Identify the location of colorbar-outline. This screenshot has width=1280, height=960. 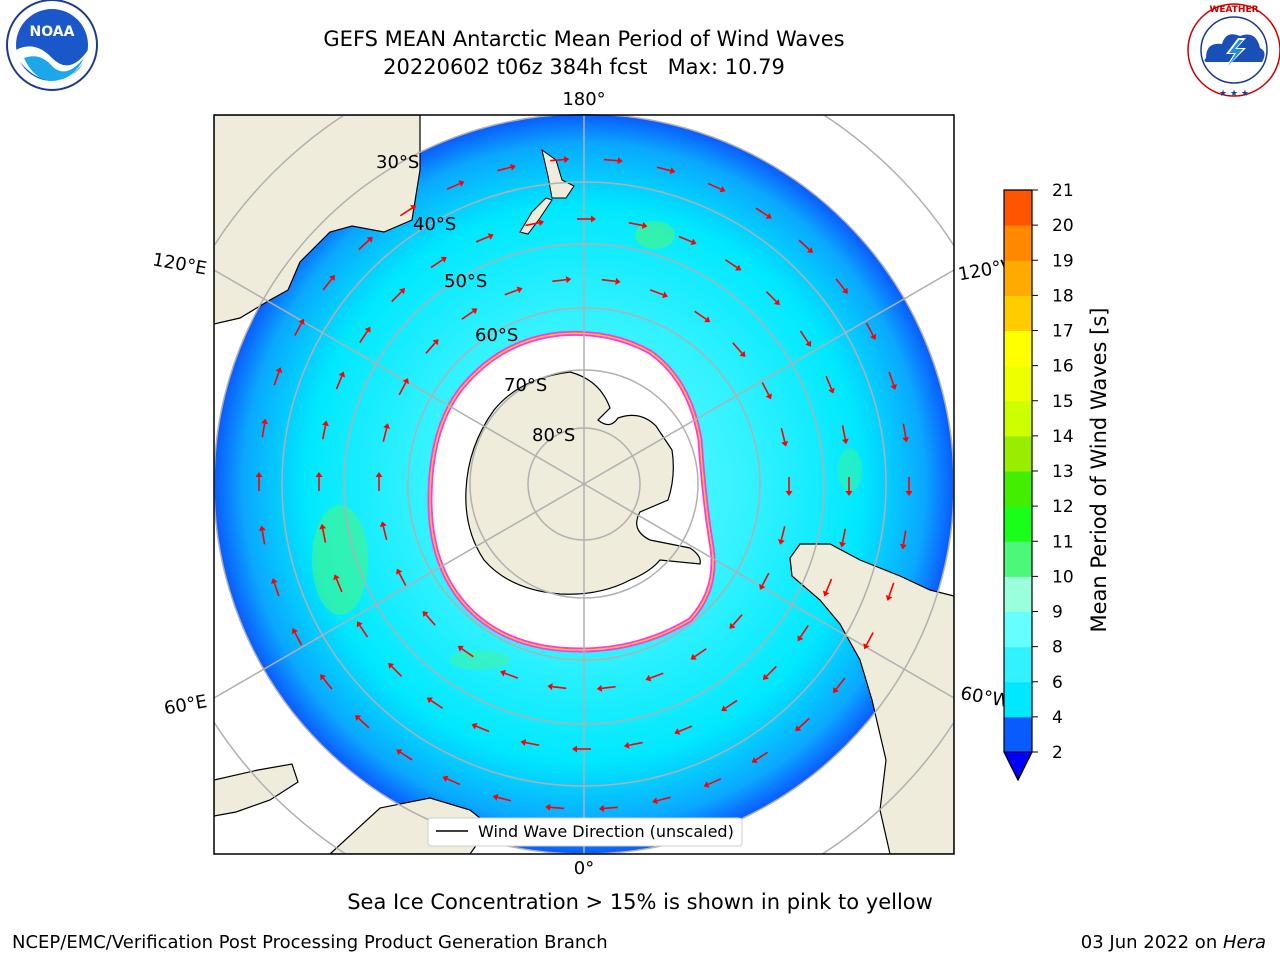
(1018, 485).